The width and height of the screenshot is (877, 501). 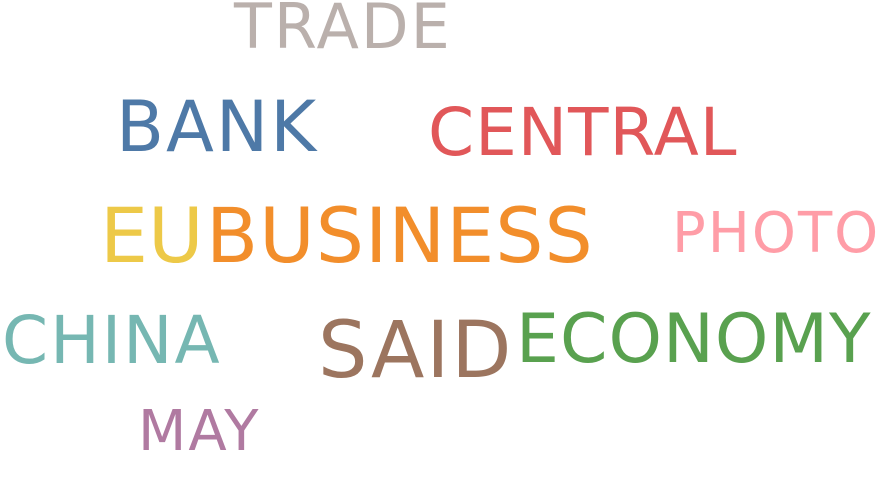 I want to click on word-may: MAY, so click(x=199, y=431).